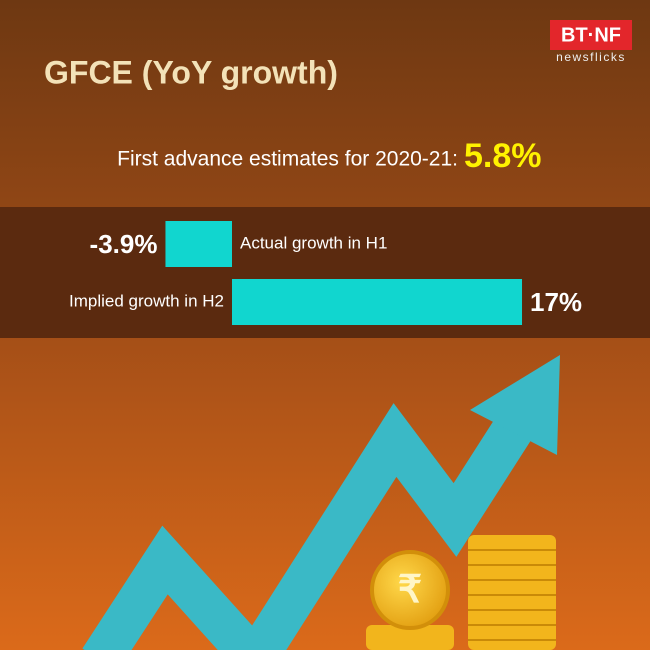  I want to click on arrow-head, so click(515, 405).